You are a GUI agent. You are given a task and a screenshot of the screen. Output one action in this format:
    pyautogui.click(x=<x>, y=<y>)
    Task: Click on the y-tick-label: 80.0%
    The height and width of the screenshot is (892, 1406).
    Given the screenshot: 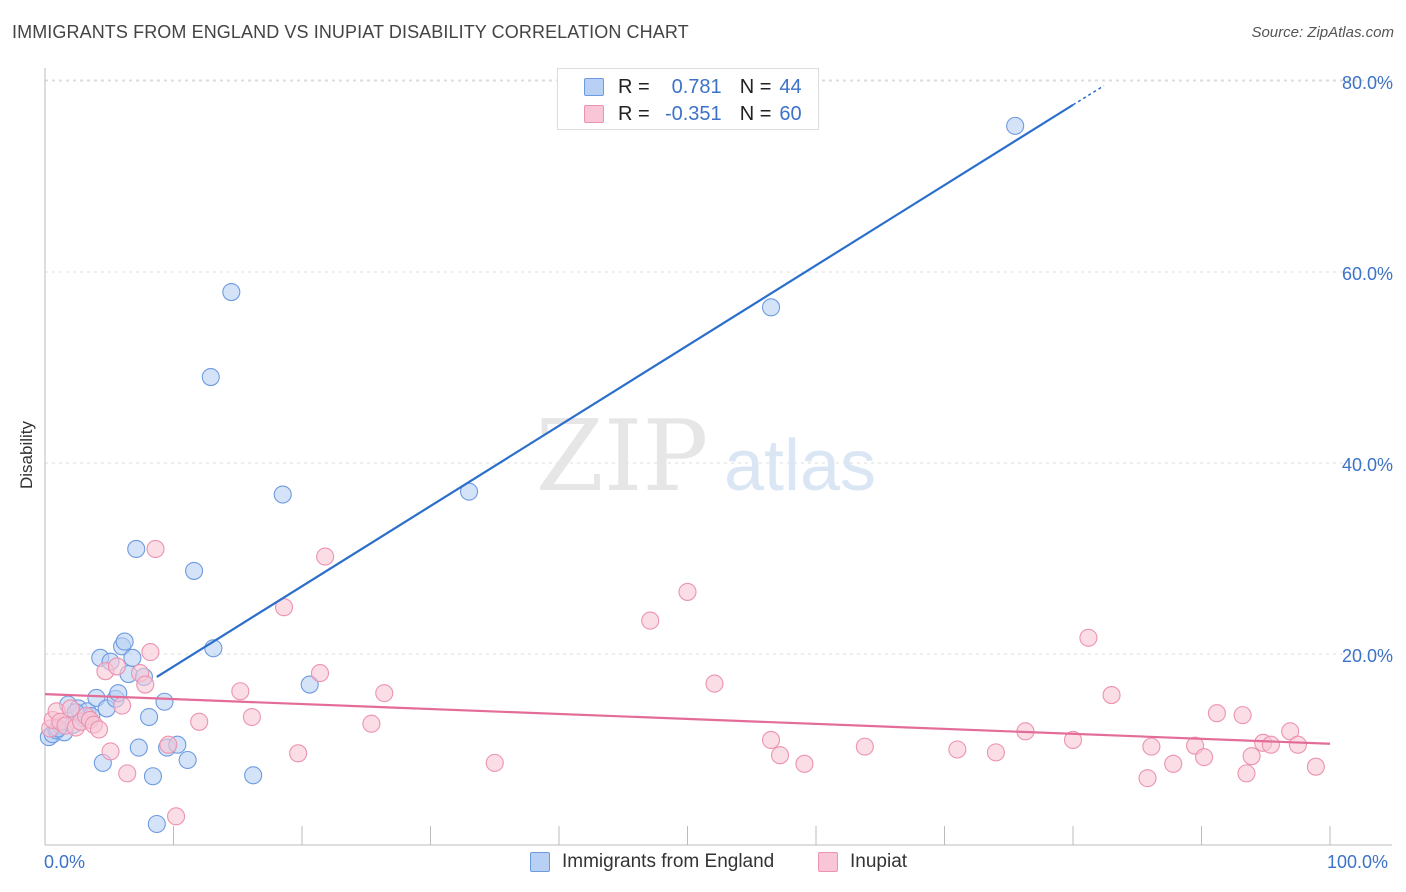 What is the action you would take?
    pyautogui.click(x=1367, y=83)
    